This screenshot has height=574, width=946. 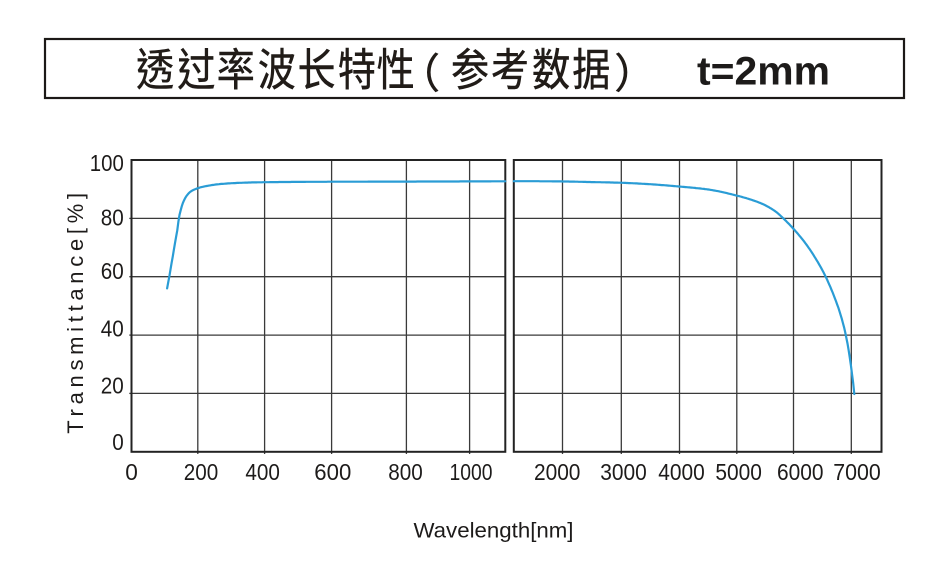 What do you see at coordinates (262, 472) in the screenshot?
I see `svg-text: 400` at bounding box center [262, 472].